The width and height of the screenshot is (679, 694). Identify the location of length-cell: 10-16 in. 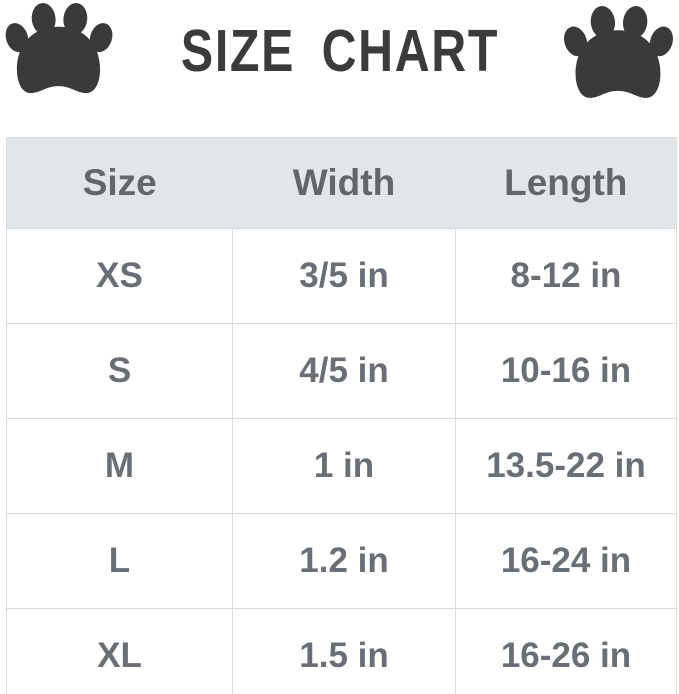
(566, 371).